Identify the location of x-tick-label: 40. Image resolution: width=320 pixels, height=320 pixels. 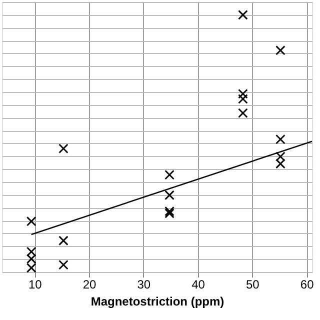
(199, 285).